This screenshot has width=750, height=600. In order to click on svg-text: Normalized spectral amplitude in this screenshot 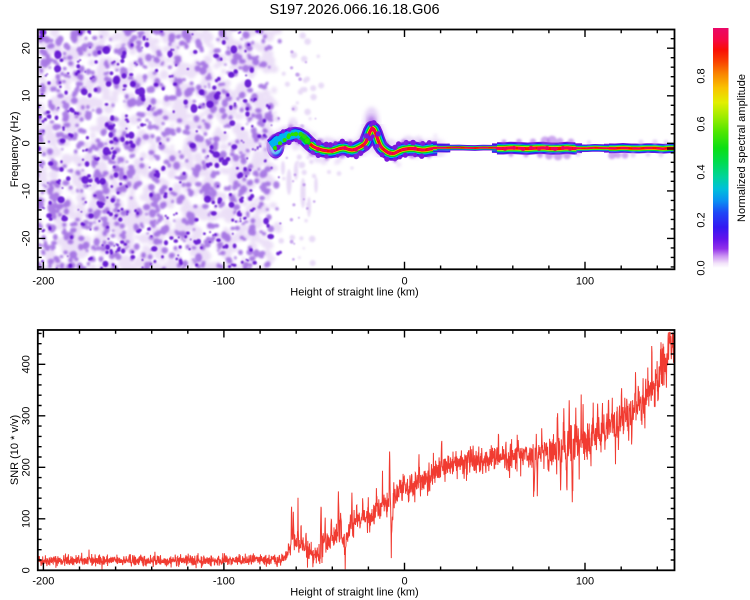, I will do `click(742, 148)`.